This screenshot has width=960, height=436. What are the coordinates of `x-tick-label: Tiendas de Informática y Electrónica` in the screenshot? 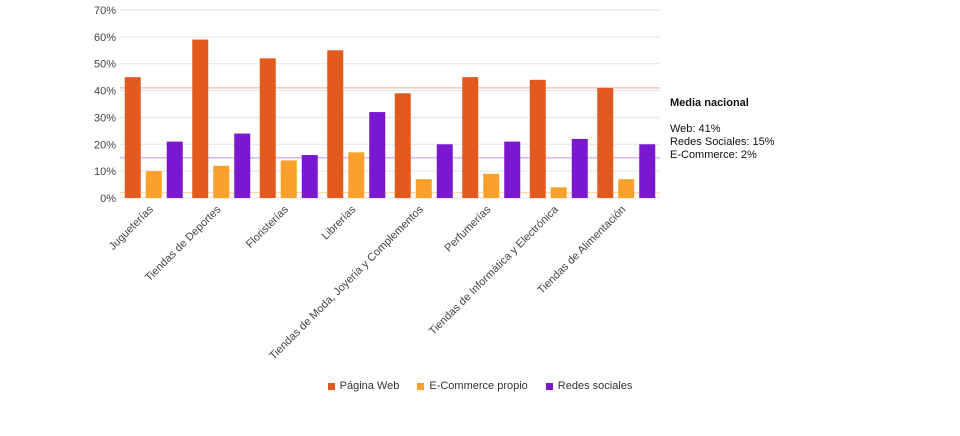 It's located at (494, 270).